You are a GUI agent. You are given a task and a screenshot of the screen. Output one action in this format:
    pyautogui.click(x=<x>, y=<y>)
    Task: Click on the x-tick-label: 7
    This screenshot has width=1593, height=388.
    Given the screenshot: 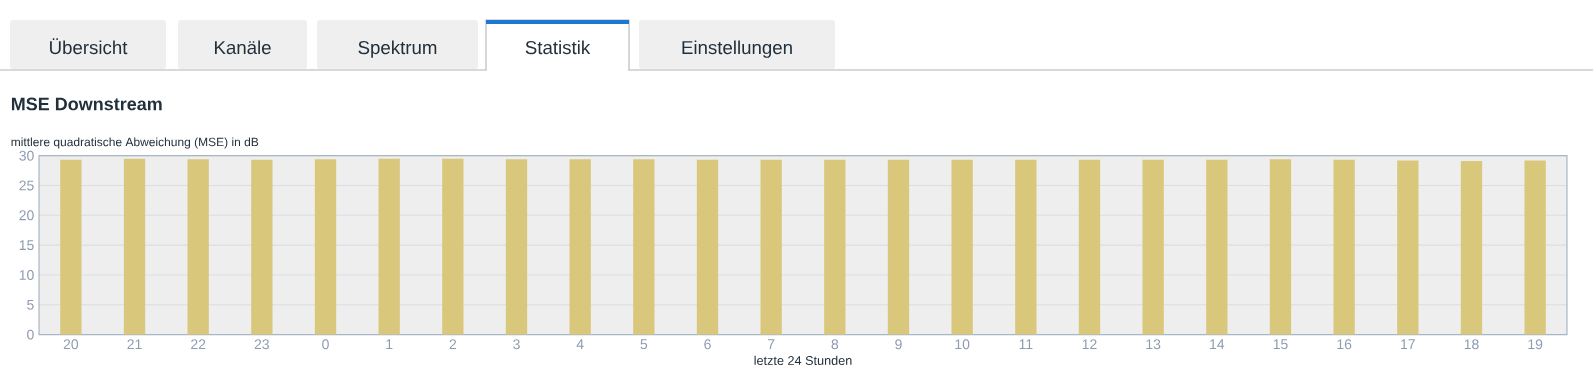 What is the action you would take?
    pyautogui.click(x=771, y=344)
    